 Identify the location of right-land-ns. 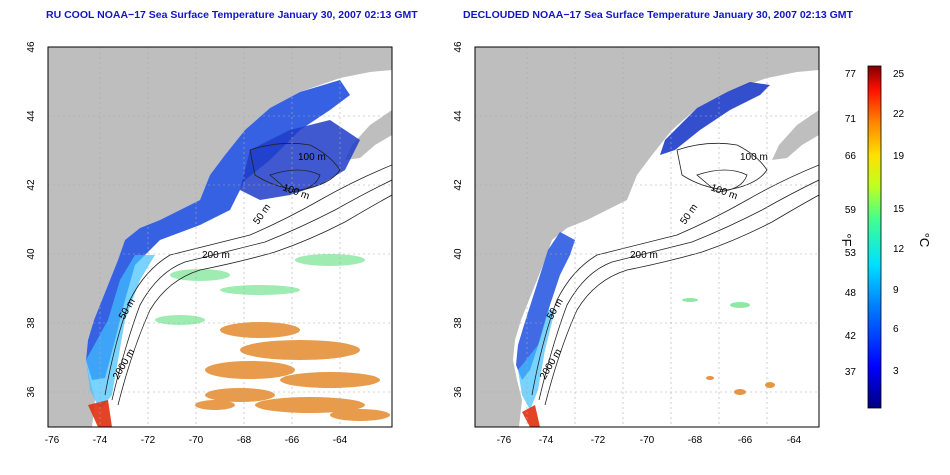
(795, 135).